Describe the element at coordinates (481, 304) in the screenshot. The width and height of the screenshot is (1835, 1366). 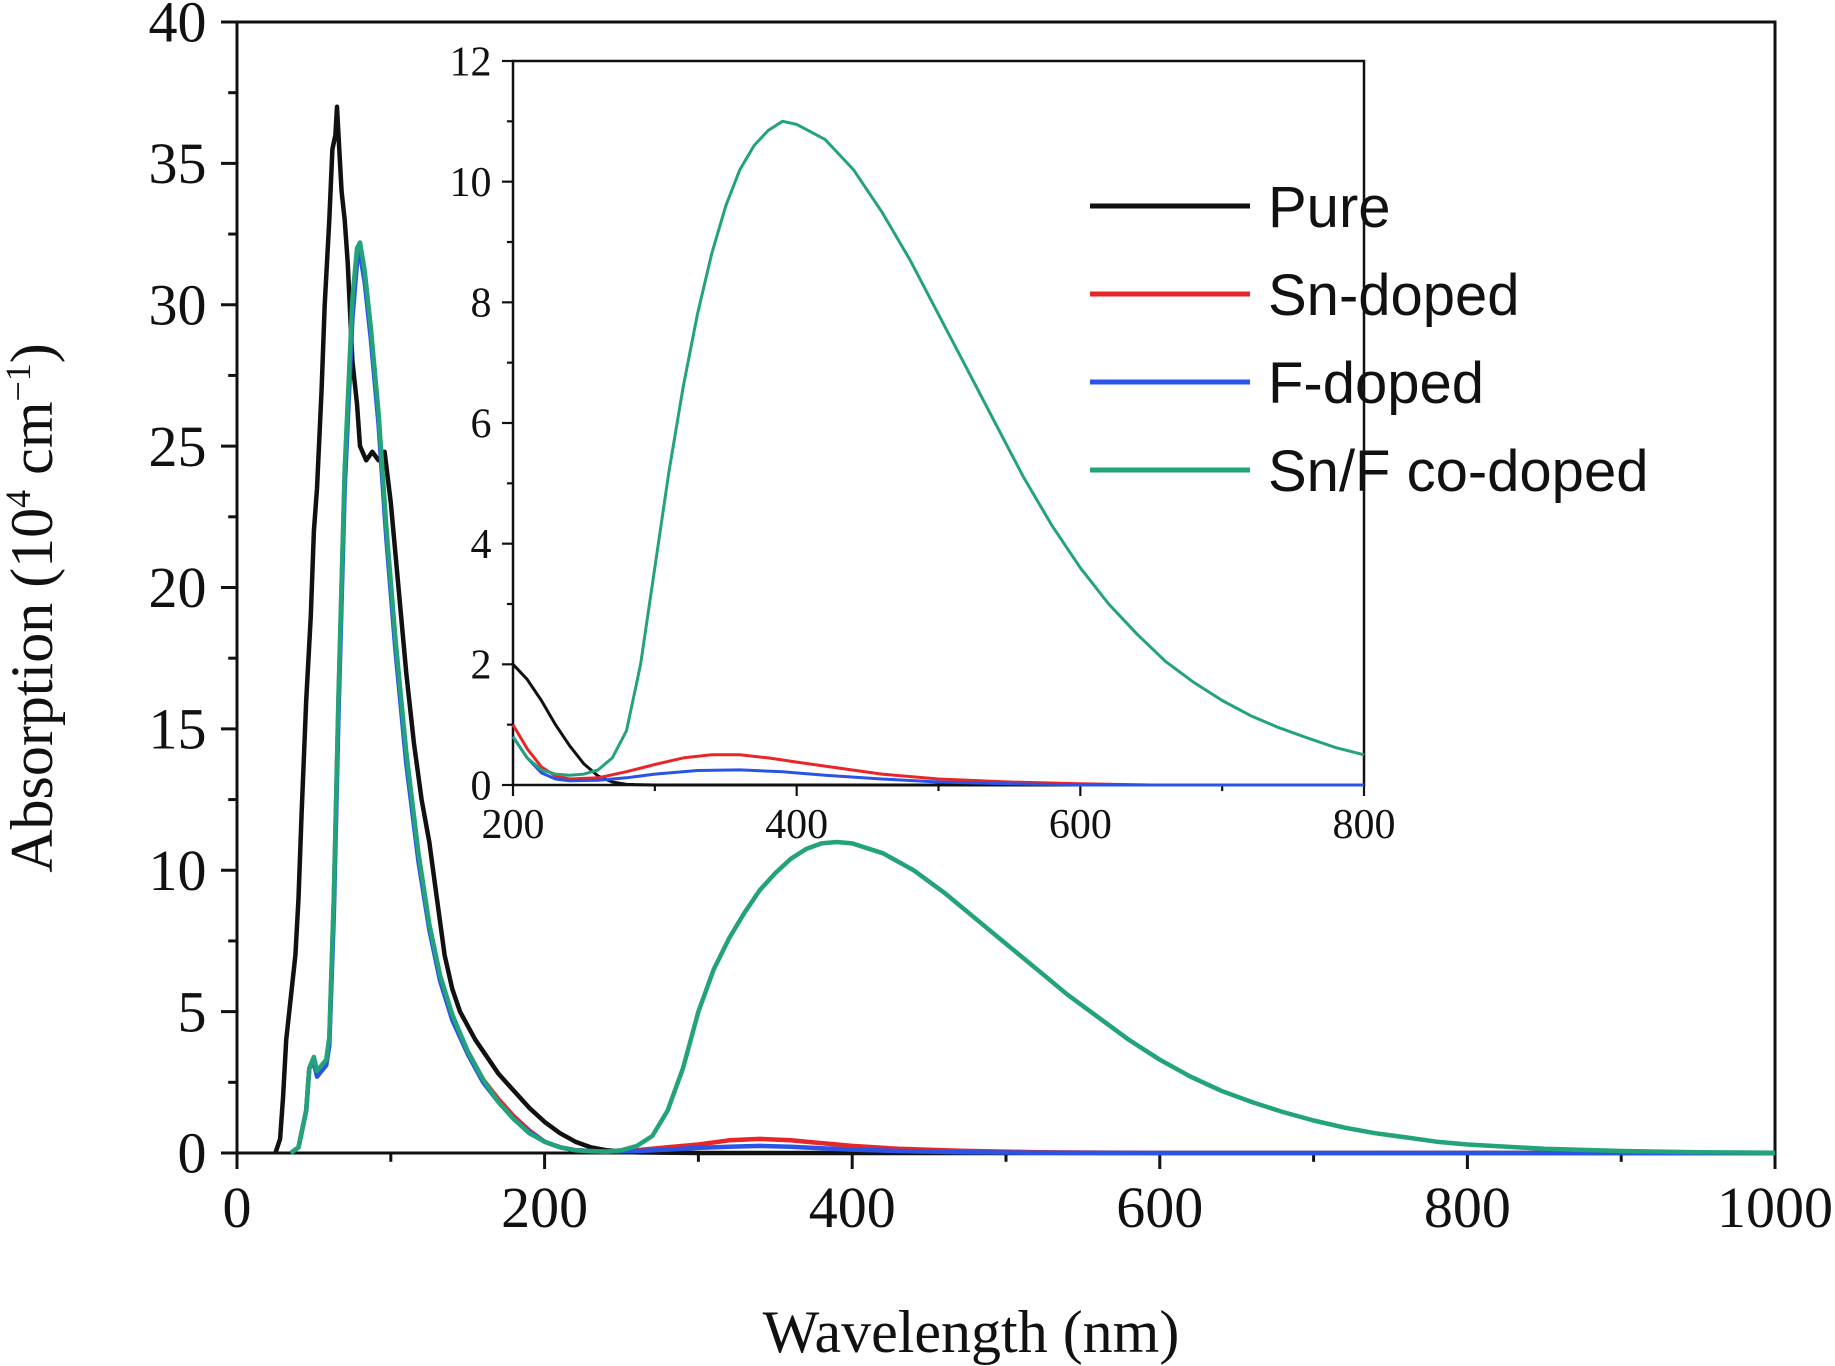
I see `inset-y-tick-label: 8` at that location.